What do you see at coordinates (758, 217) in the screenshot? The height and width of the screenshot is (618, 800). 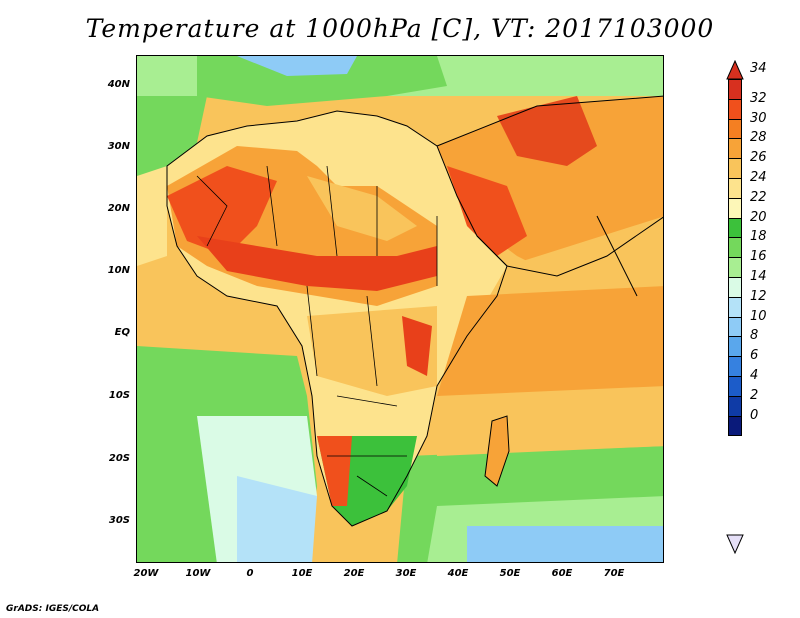 I see `colorbar-level-label: 20` at bounding box center [758, 217].